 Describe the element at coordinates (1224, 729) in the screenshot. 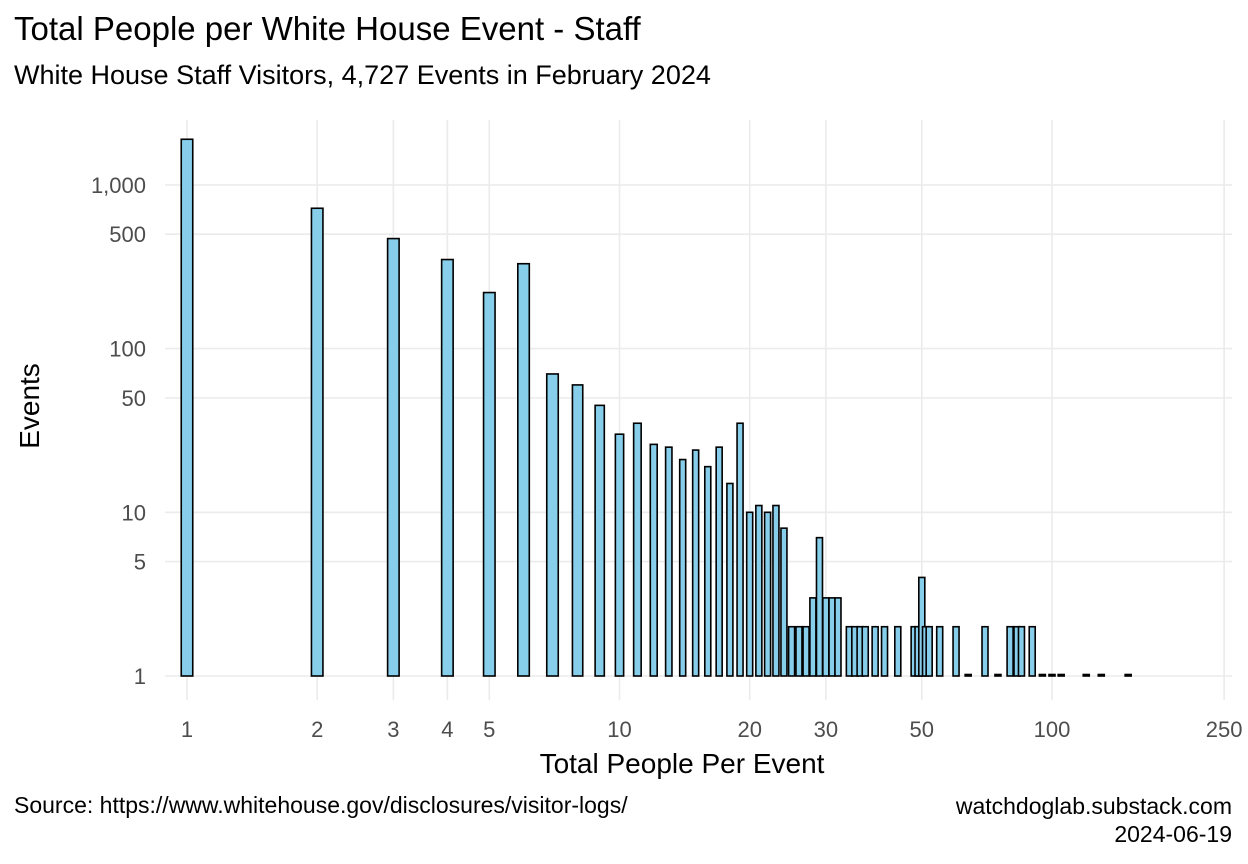

I see `x-tick-label: 250` at that location.